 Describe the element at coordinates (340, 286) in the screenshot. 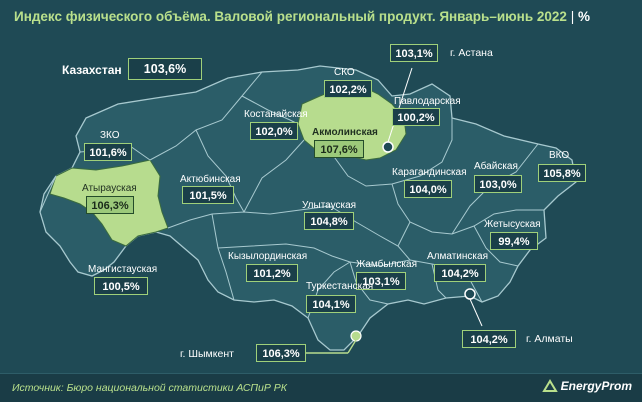

I see `region-turkestan-label: Туркестанская` at that location.